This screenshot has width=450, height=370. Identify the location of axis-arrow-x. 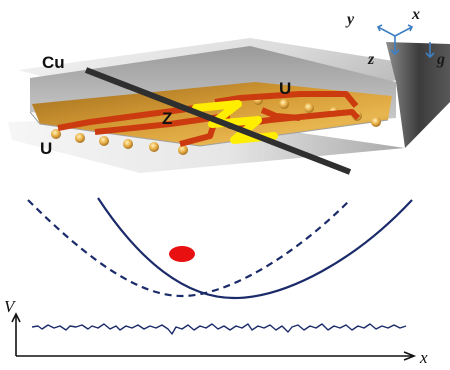
(403, 31).